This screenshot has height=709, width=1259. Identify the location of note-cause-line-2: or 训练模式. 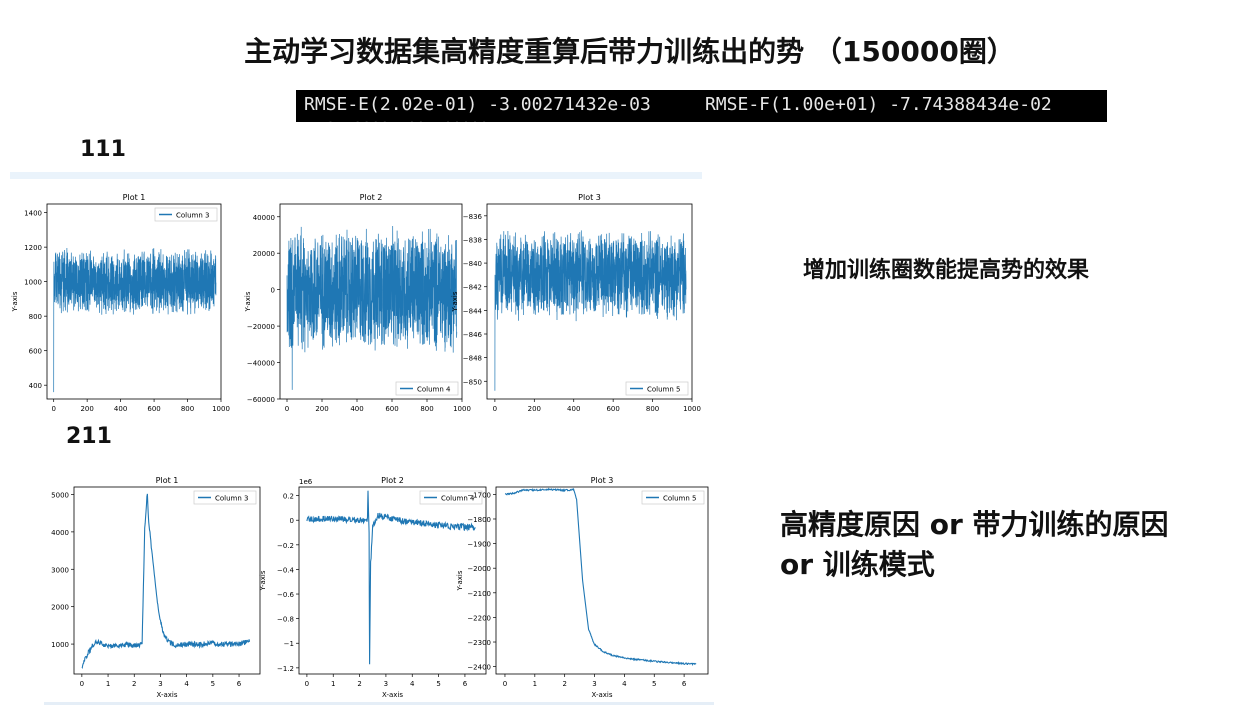
(857, 564).